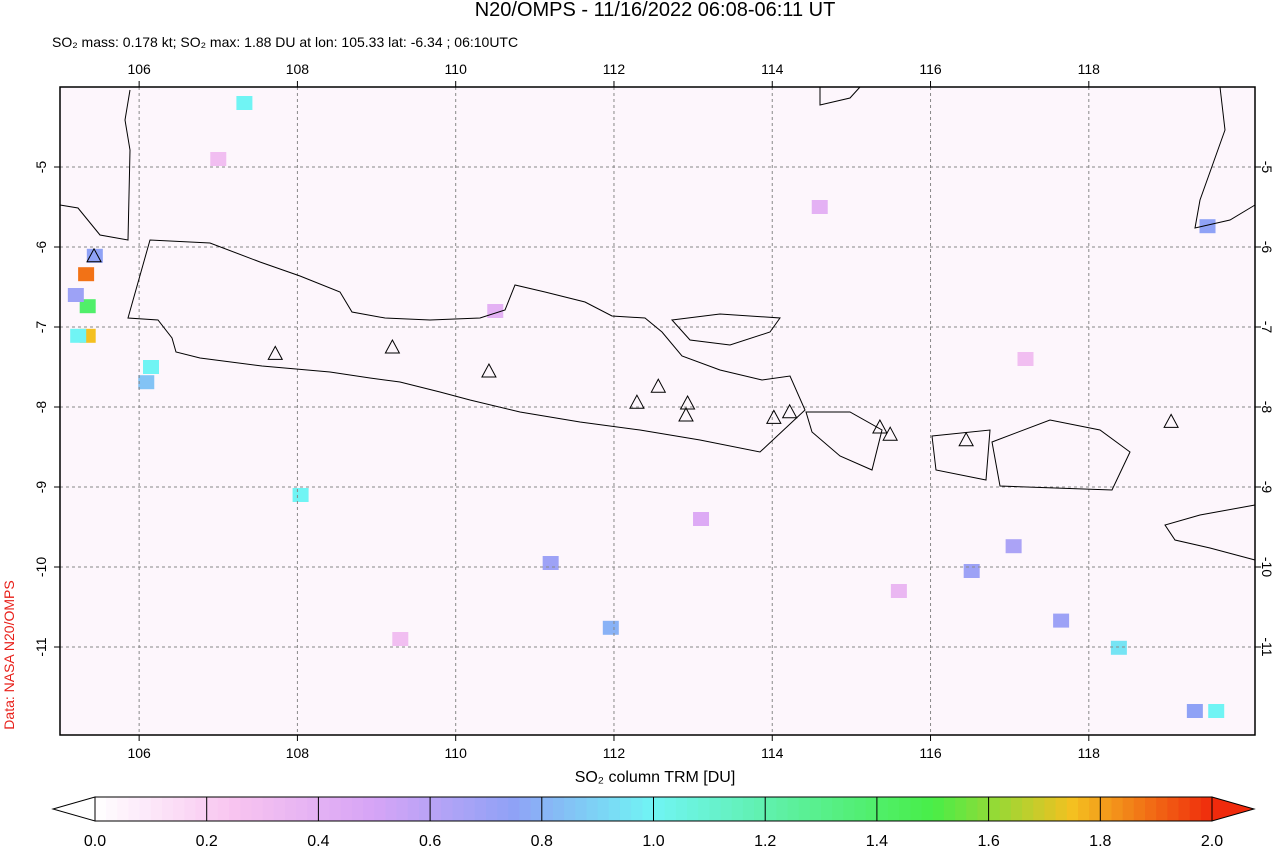 Image resolution: width=1272 pixels, height=858 pixels. Describe the element at coordinates (318, 841) in the screenshot. I see `colorbar-tick-label: 0.4` at that location.